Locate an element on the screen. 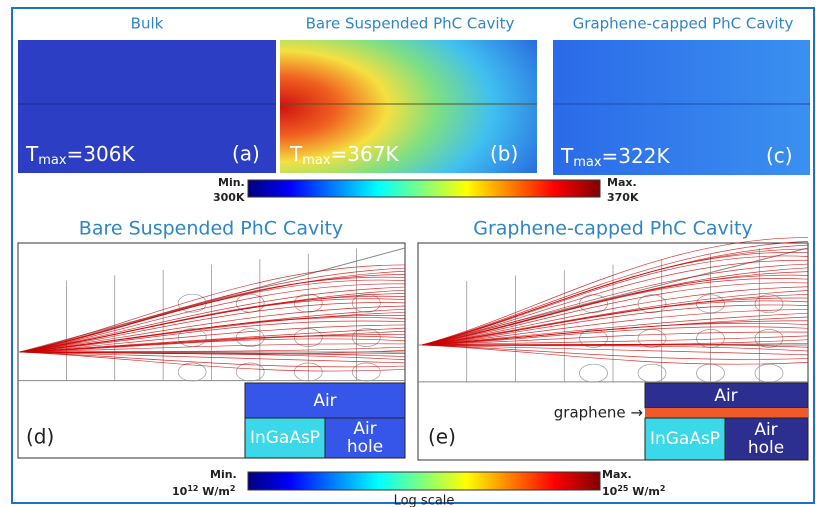  panel-letter: (e) is located at coordinates (442, 437).